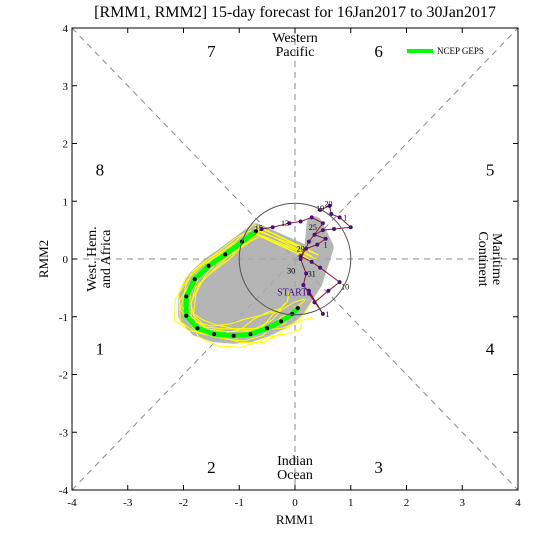  What do you see at coordinates (295, 461) in the screenshot?
I see `region-bottom-line1: Indian` at bounding box center [295, 461].